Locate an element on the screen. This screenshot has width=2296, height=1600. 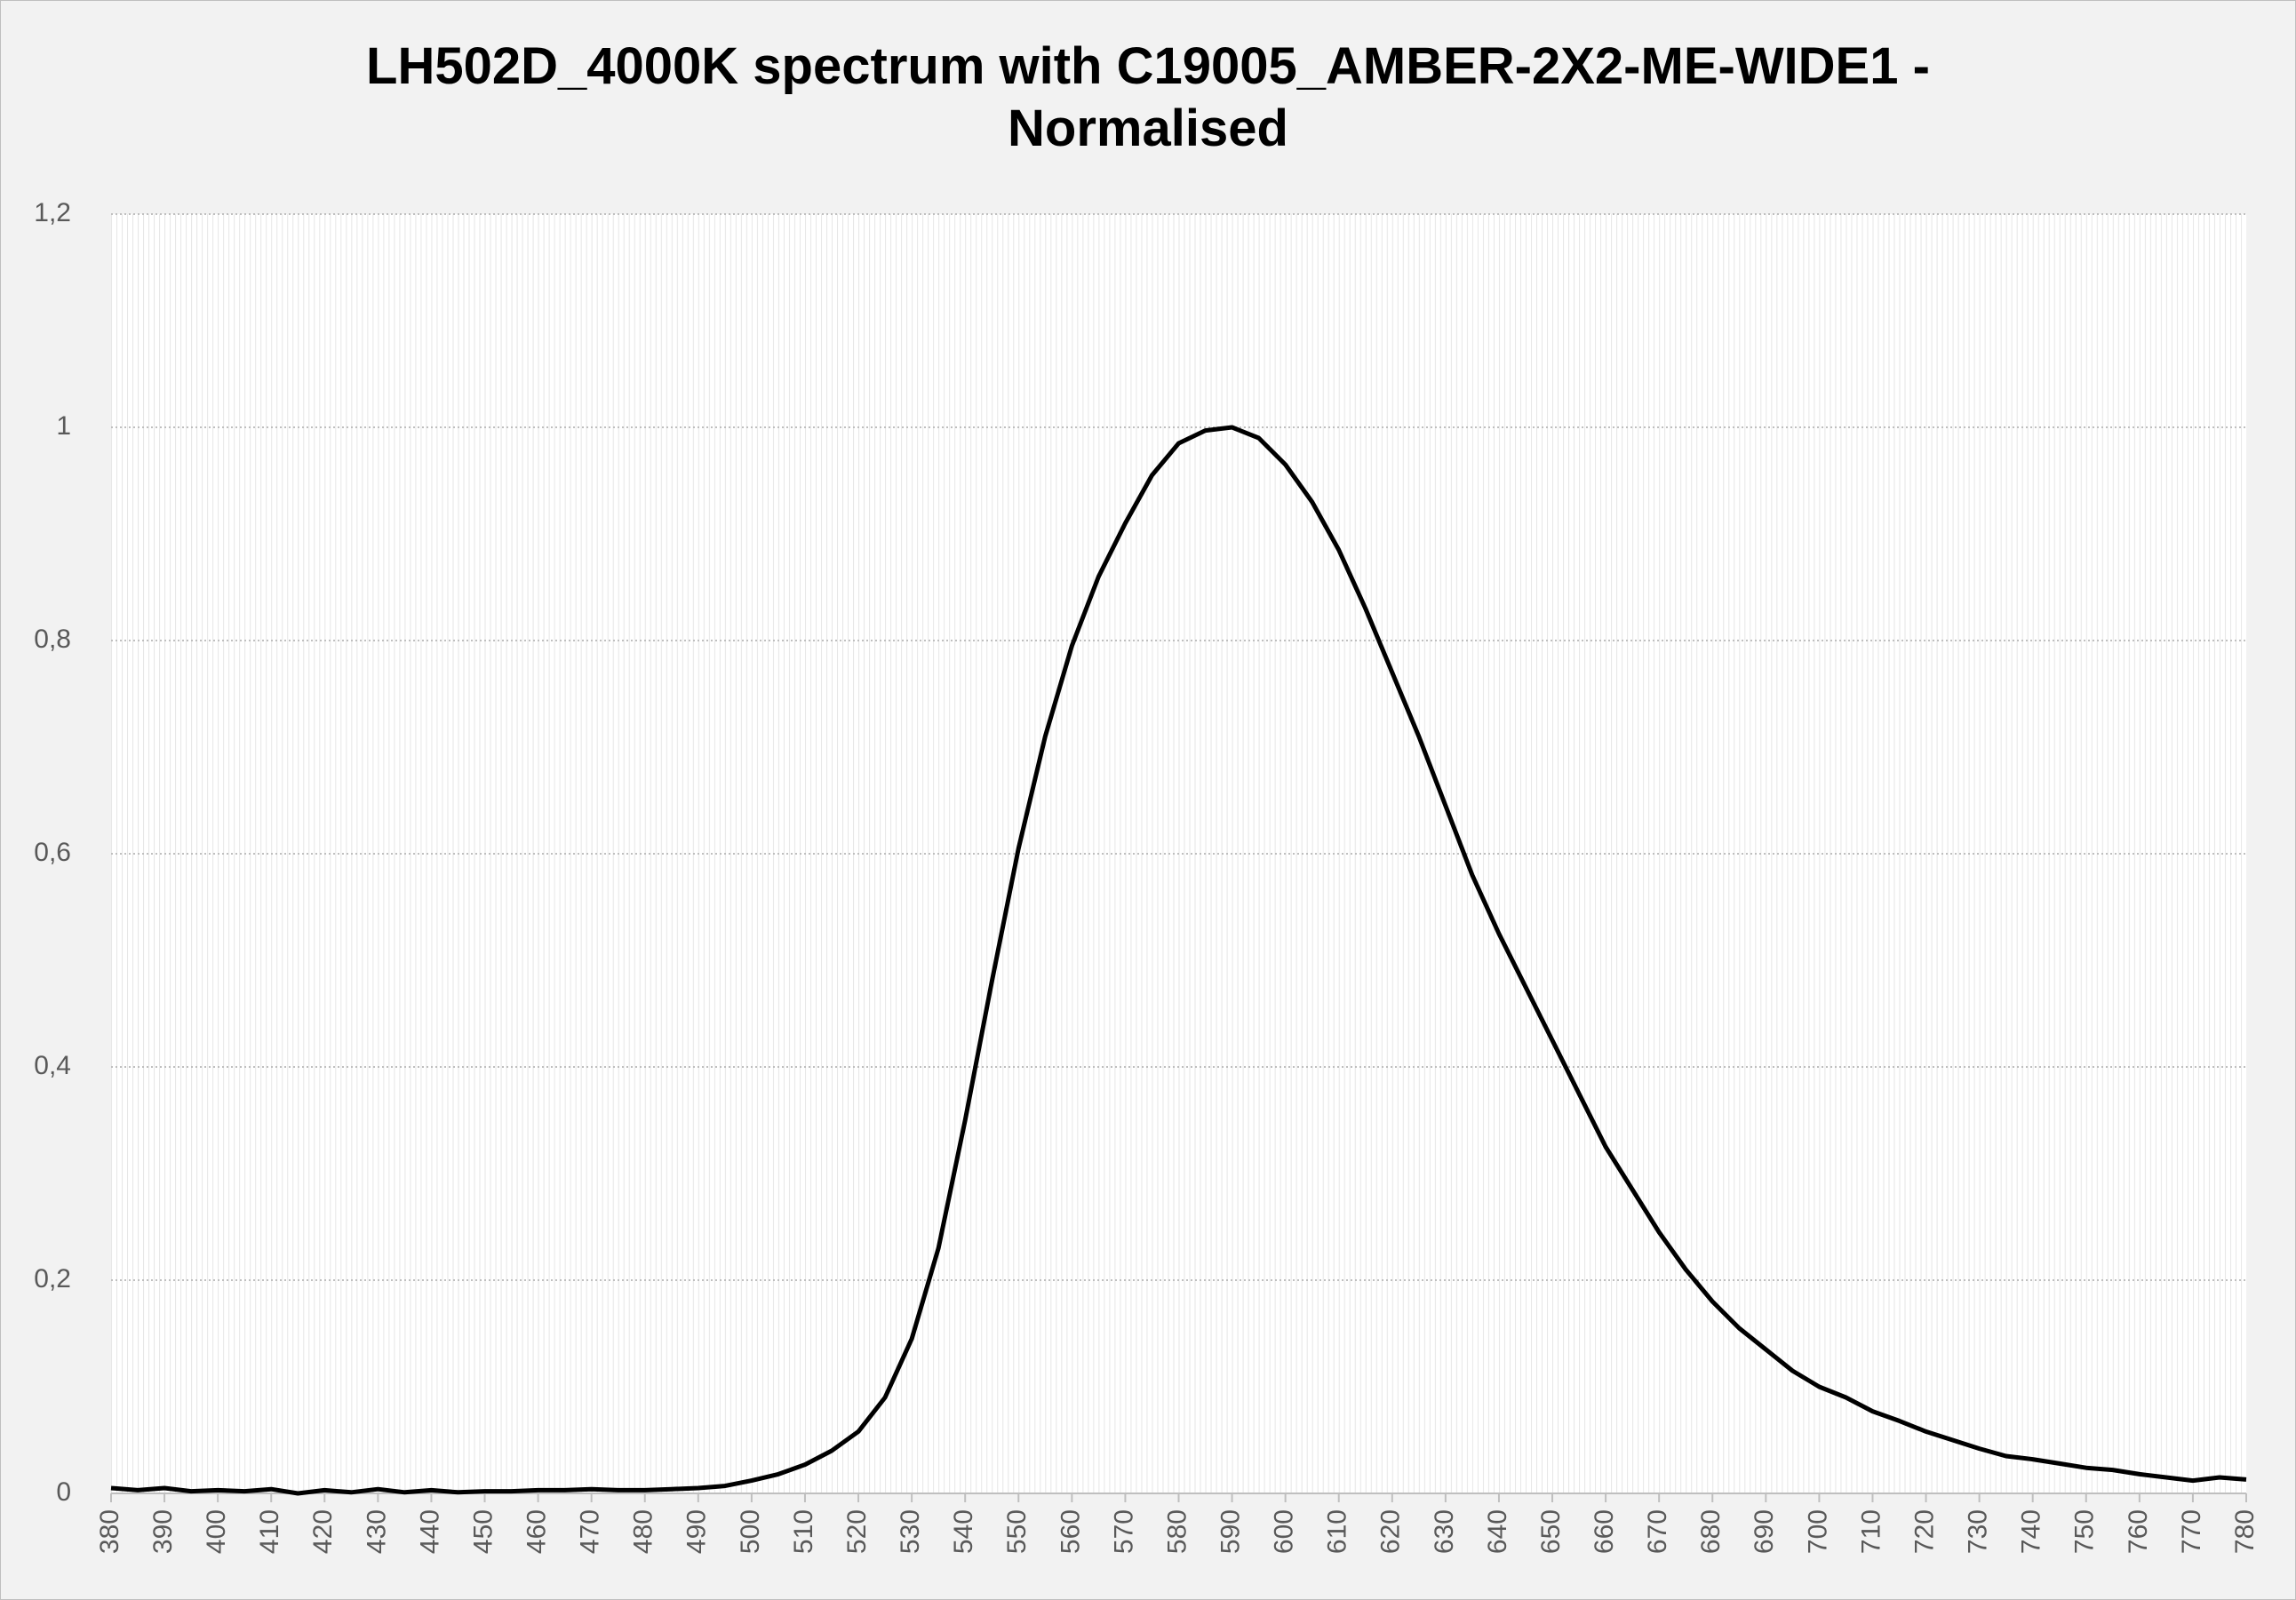
x-tick-label: 560 is located at coordinates (1071, 1531).